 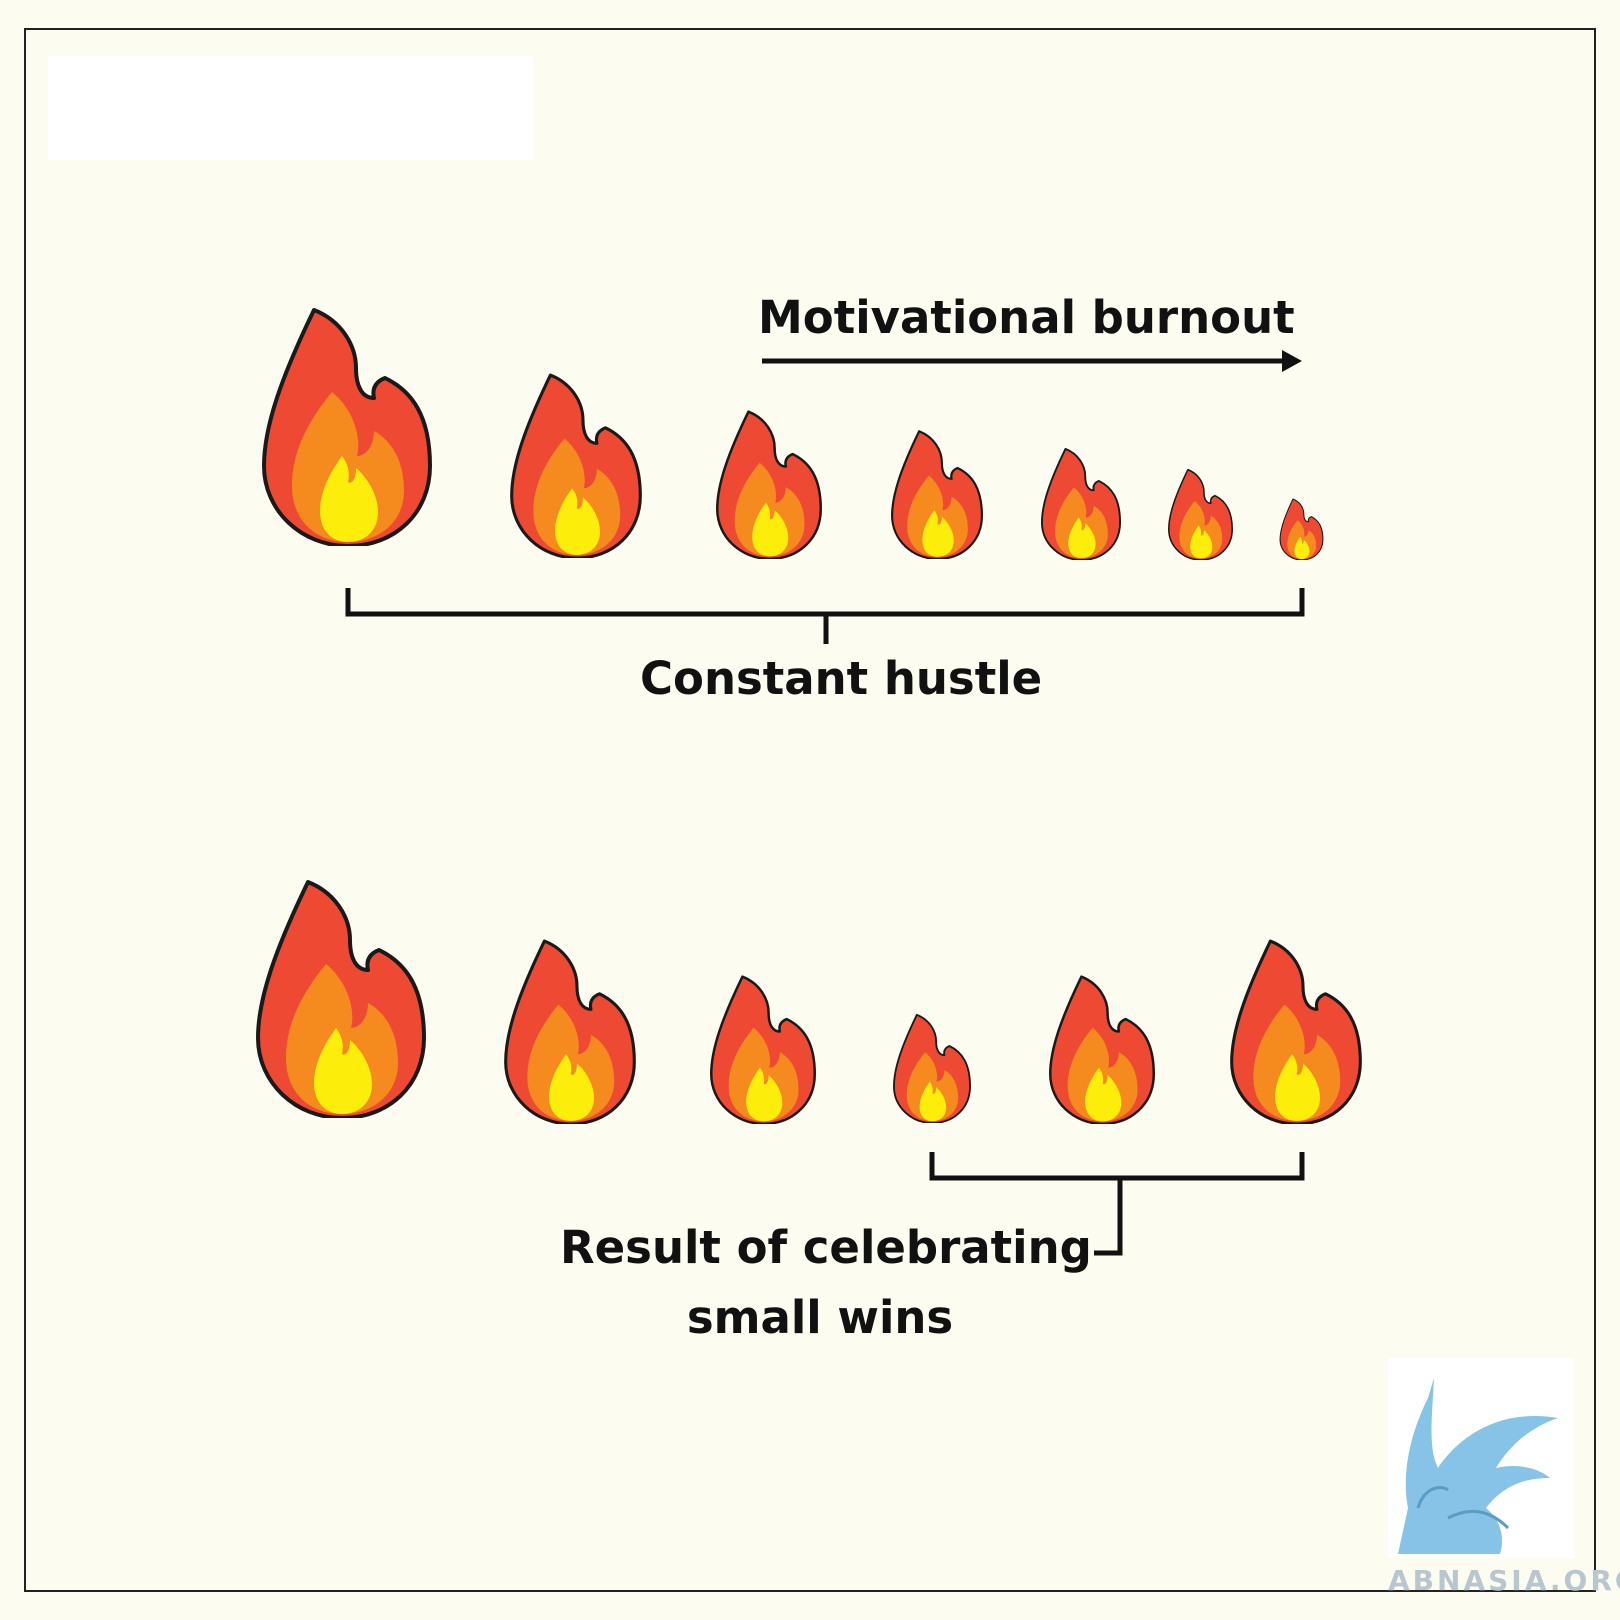 What do you see at coordinates (826, 1283) in the screenshot?
I see `wins-label: Result of celebrating small wins` at bounding box center [826, 1283].